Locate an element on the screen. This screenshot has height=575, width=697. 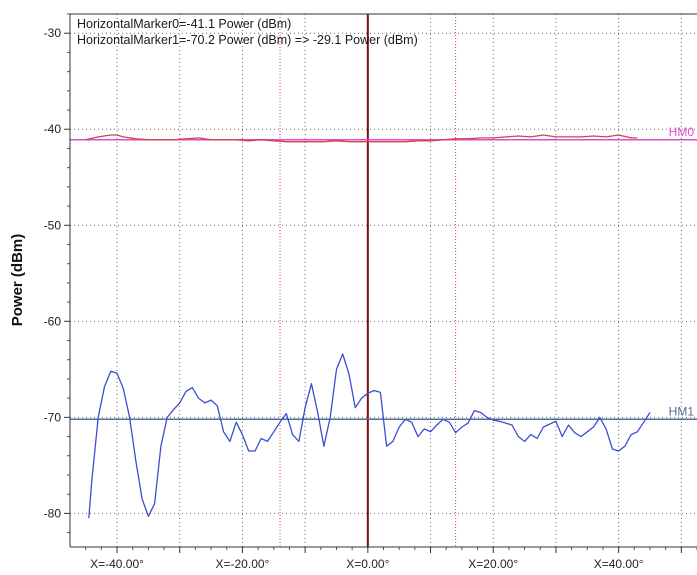
marker-label-hm1: HM1 is located at coordinates (682, 411).